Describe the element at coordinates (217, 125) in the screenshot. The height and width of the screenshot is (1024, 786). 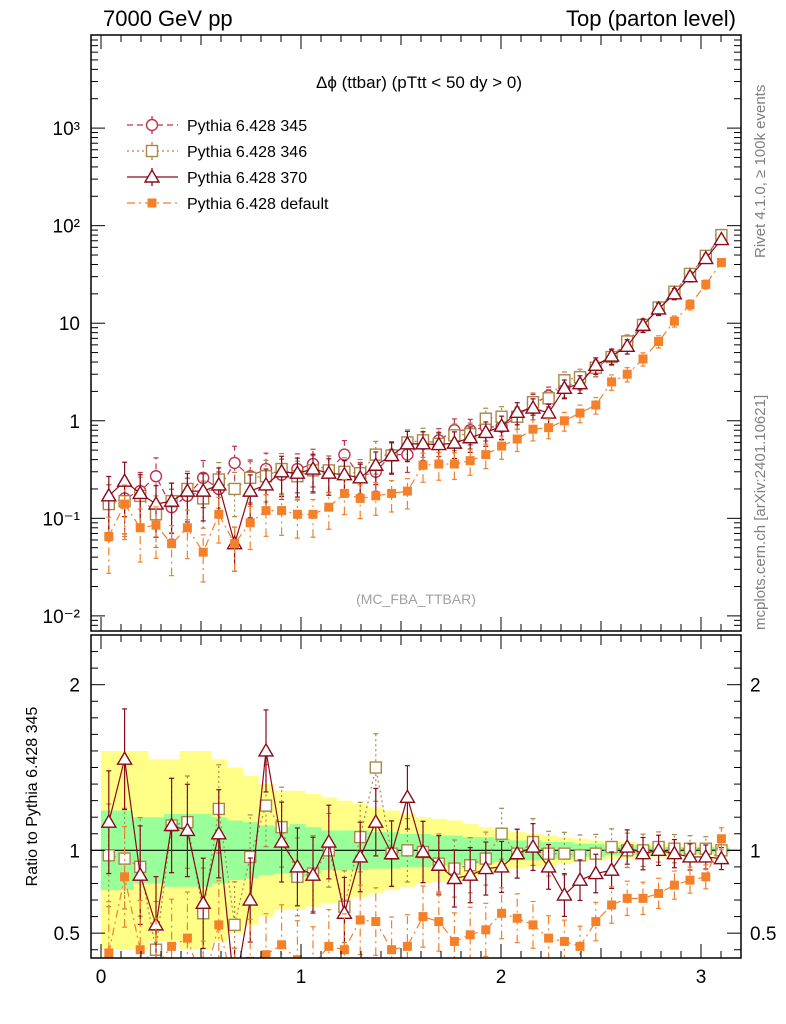
I see `legend-item-p345: Pythia 6.428 345` at that location.